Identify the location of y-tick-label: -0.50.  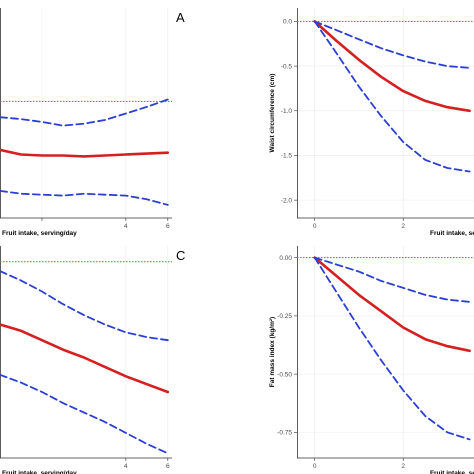
(284, 374).